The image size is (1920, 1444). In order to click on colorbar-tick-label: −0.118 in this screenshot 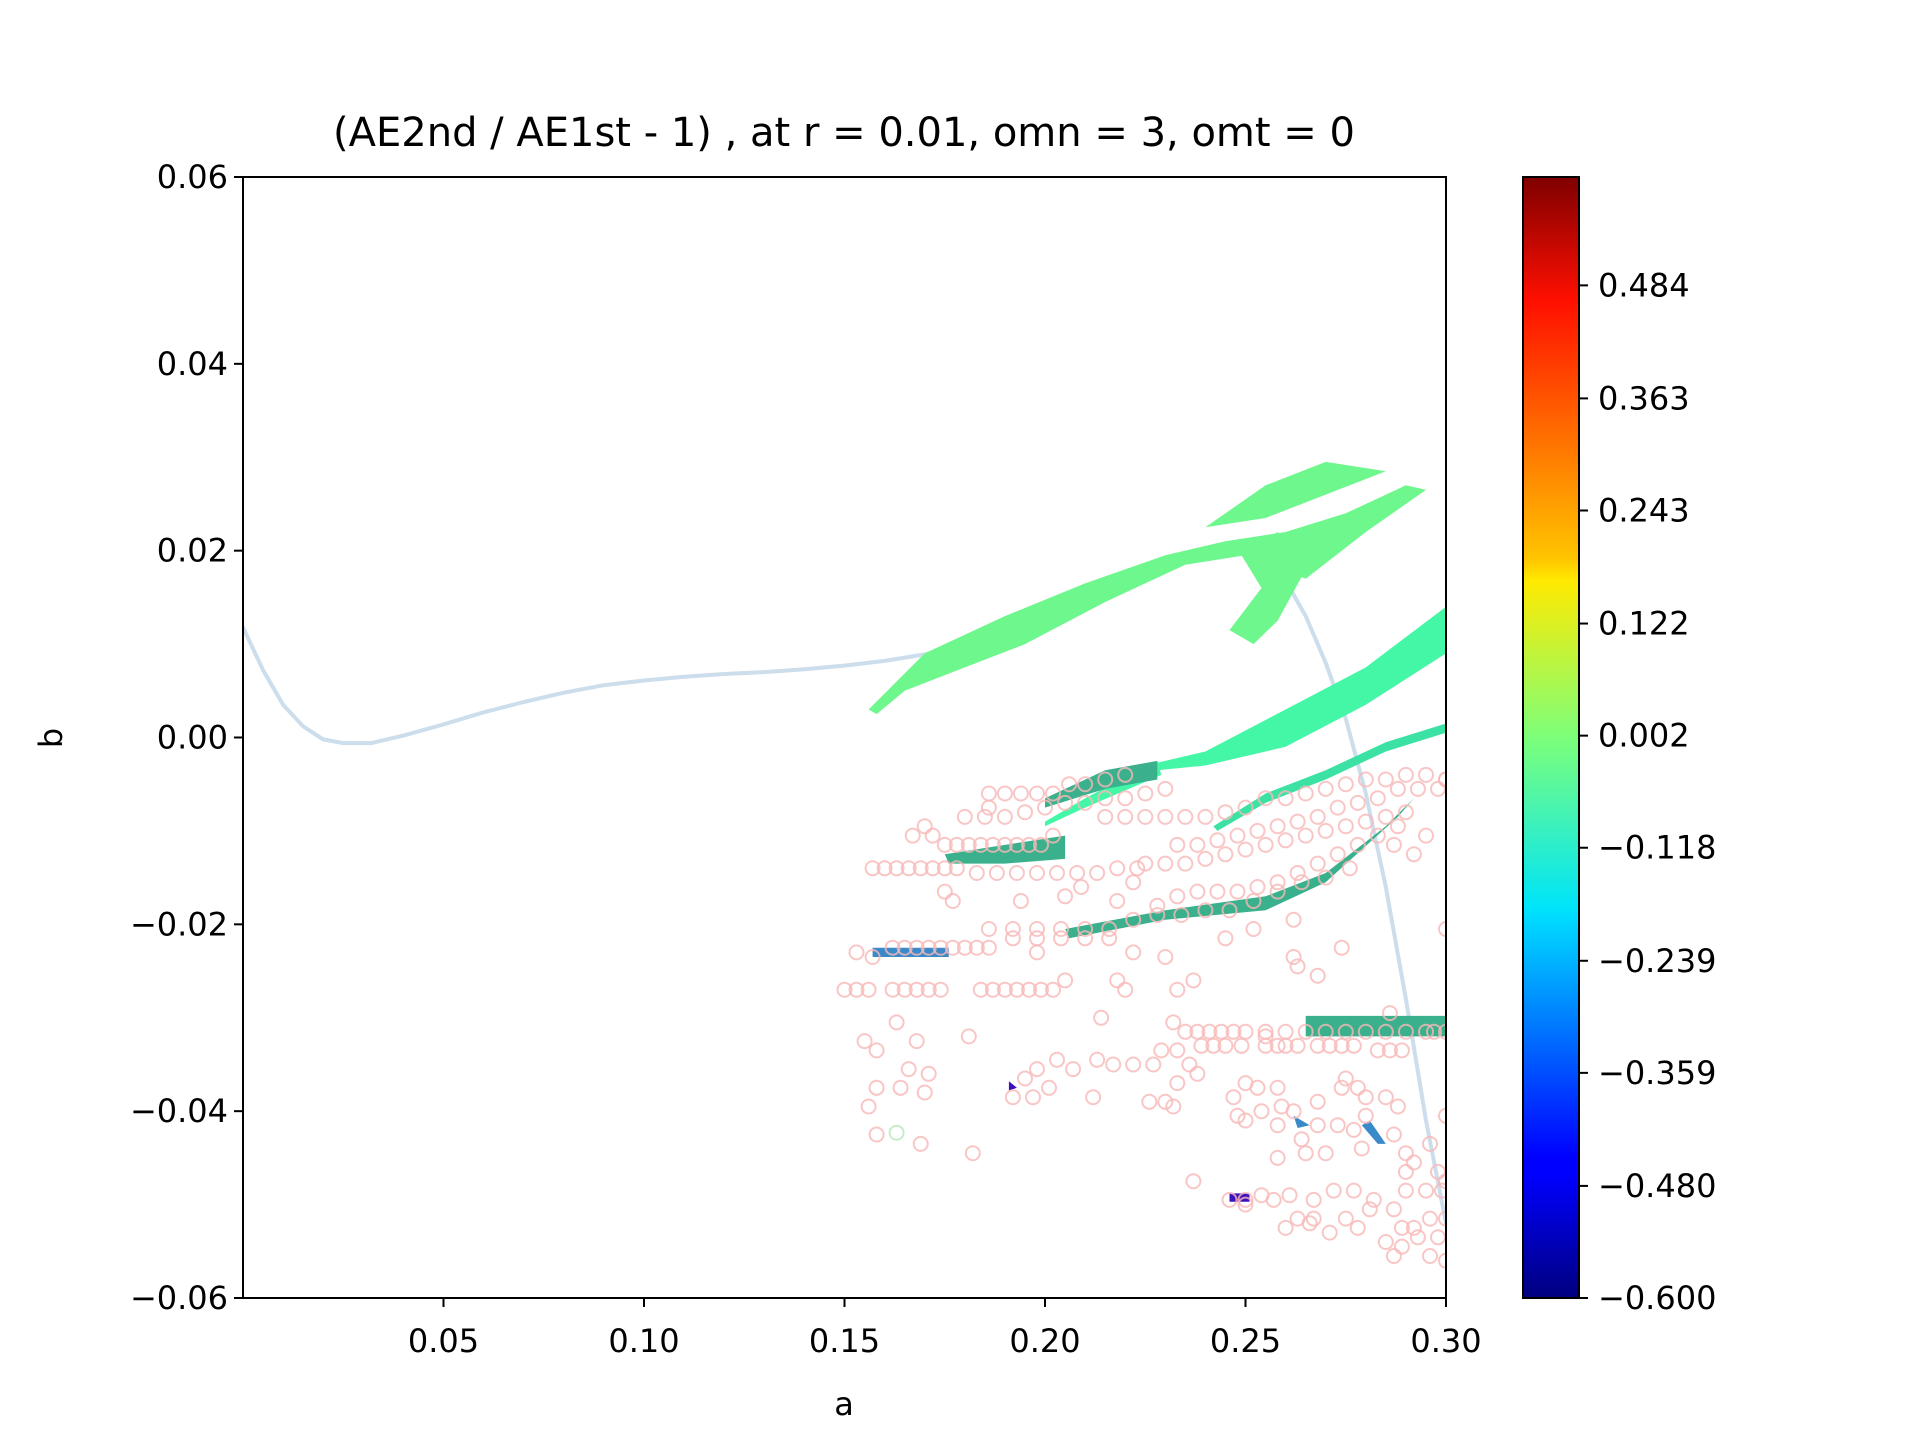, I will do `click(1657, 848)`.